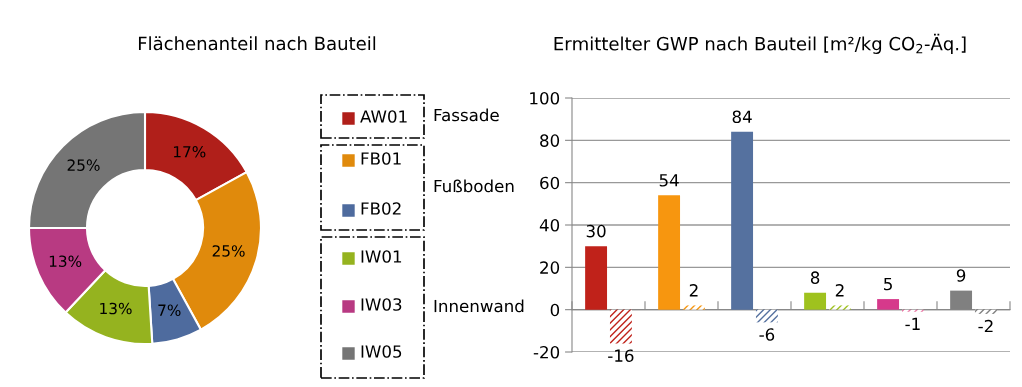 This screenshot has width=1022, height=387. I want to click on data-label: 7%, so click(169, 310).